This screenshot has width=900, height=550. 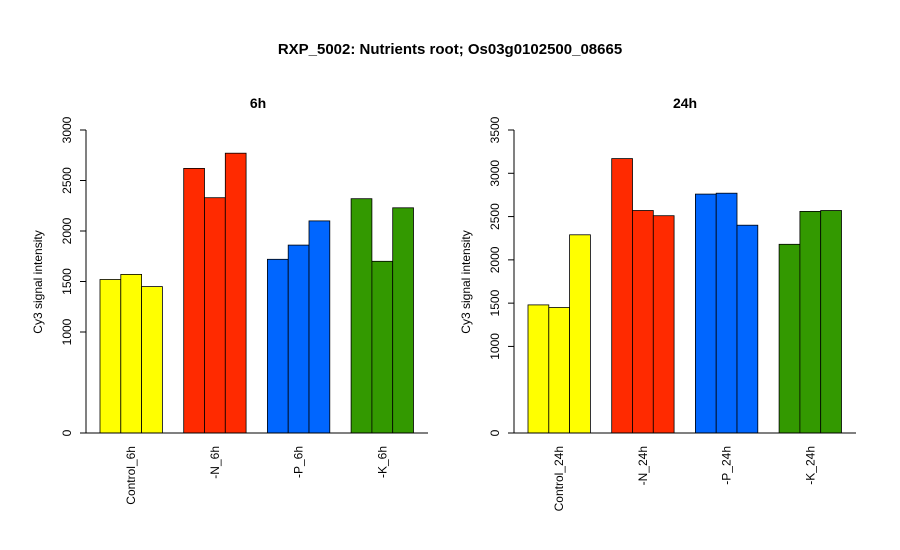 What do you see at coordinates (258, 103) in the screenshot?
I see `panel-title: 6h` at bounding box center [258, 103].